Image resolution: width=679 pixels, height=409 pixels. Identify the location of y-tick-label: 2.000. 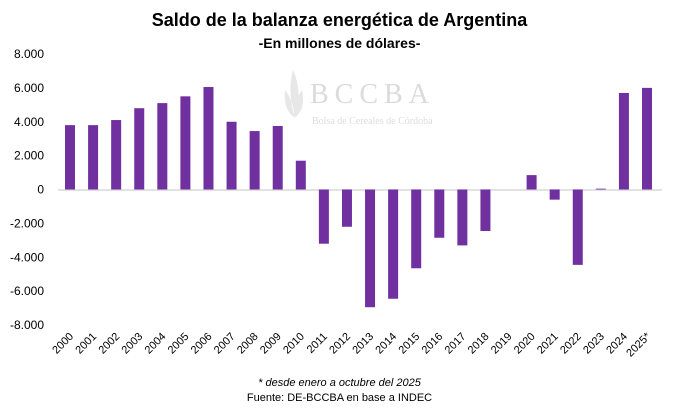
(29, 156).